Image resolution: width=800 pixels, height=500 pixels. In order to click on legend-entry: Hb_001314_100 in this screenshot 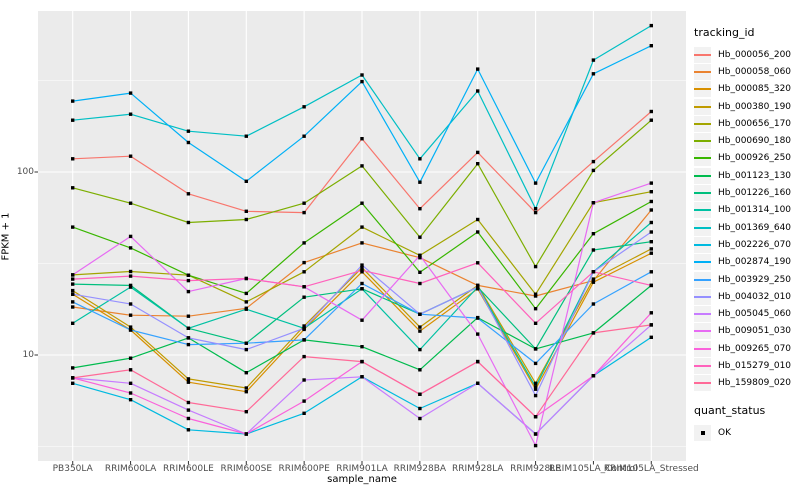, I will do `click(746, 210)`.